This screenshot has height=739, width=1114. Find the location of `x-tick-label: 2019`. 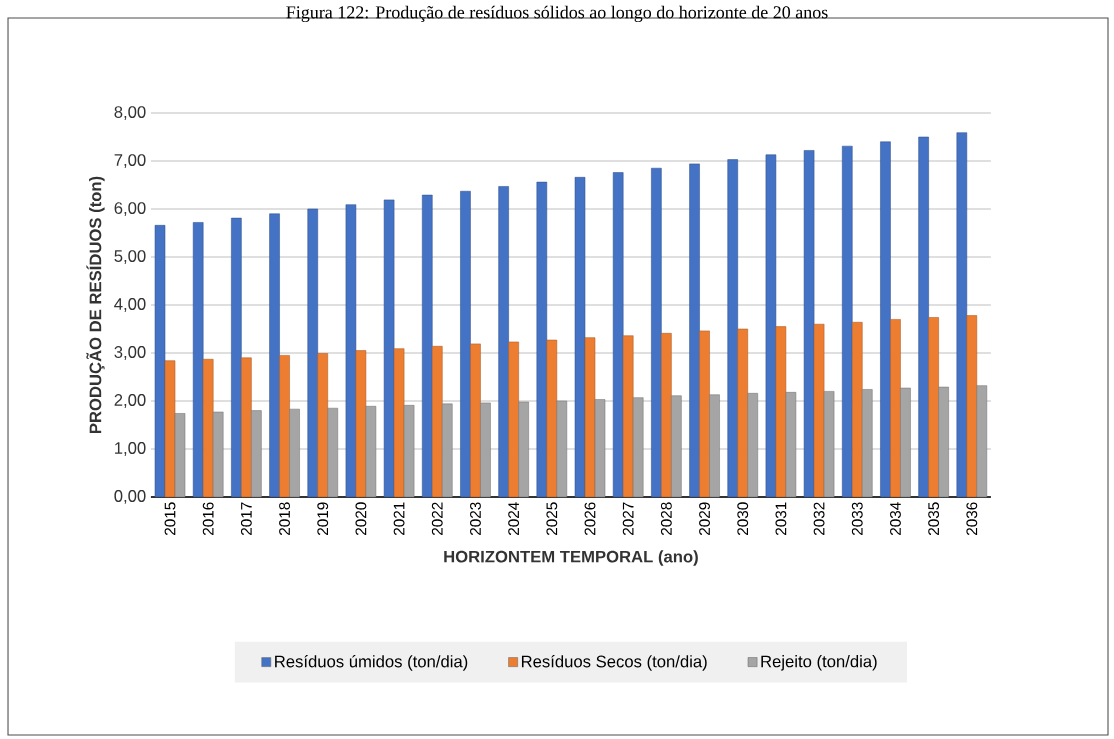

x-tick-label: 2019 is located at coordinates (323, 519).